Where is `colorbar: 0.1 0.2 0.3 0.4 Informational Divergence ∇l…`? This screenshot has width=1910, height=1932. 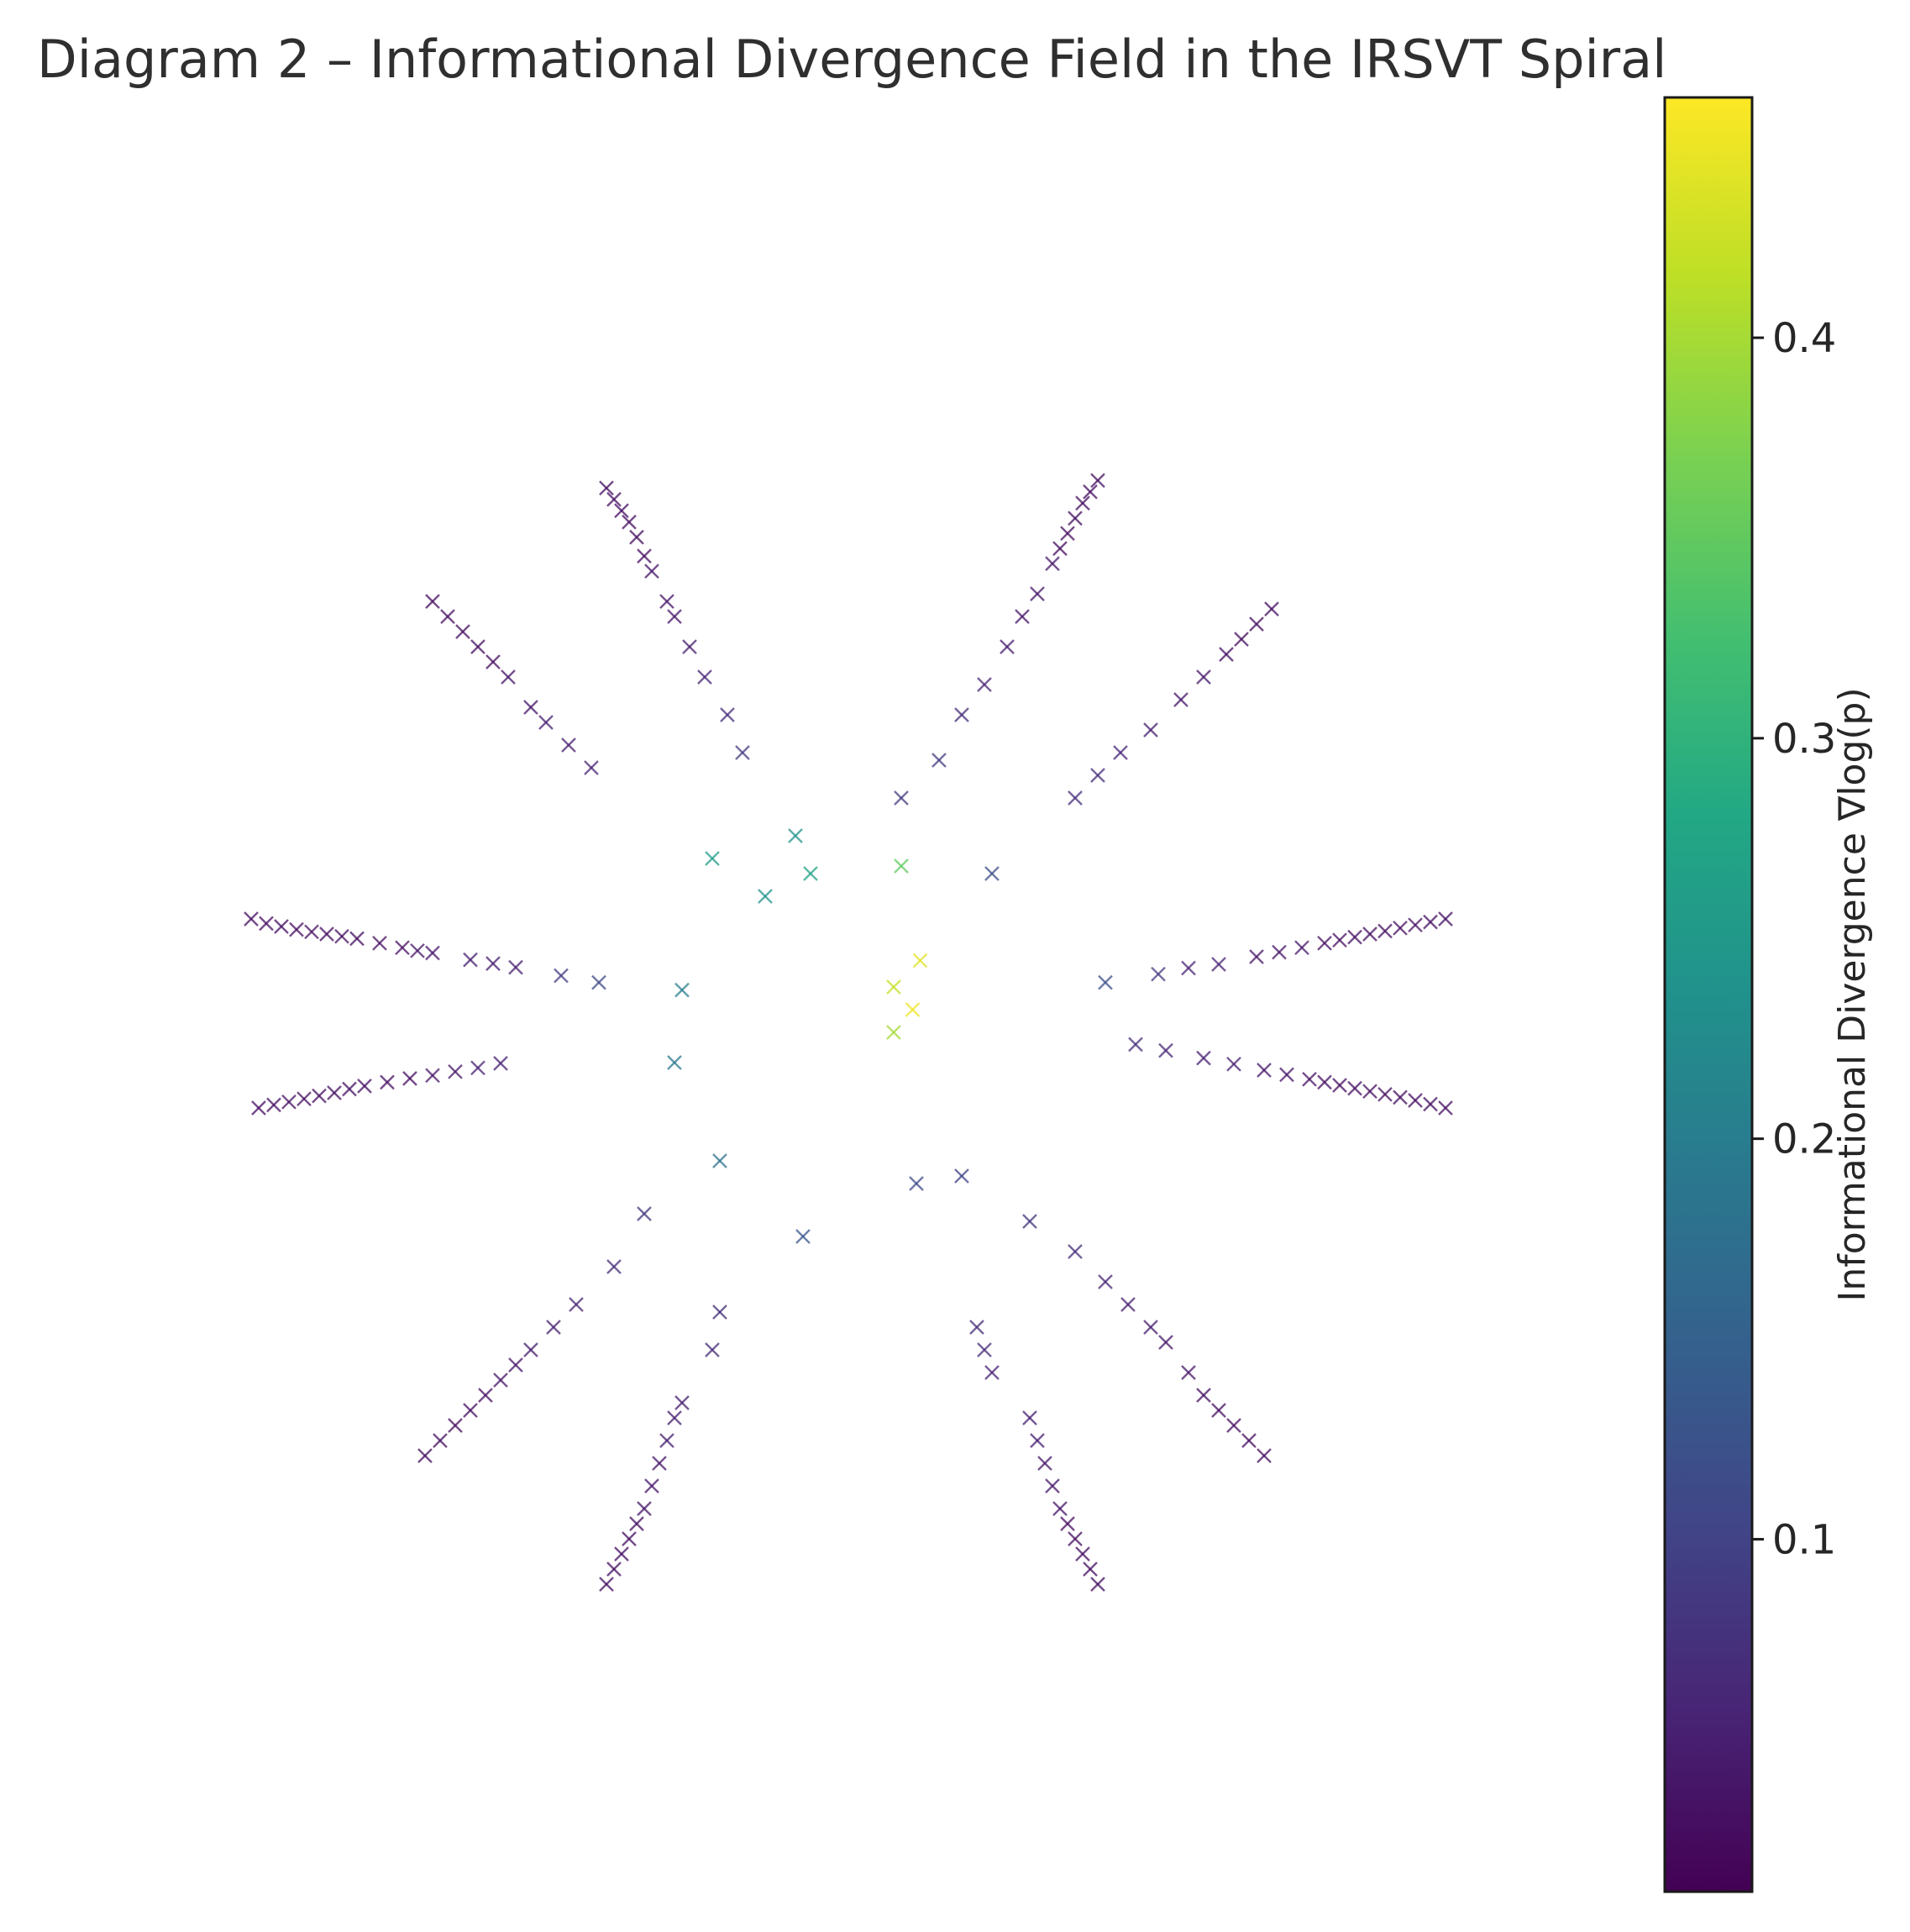 colorbar: 0.1 0.2 0.3 0.4 Informational Divergence ∇l… is located at coordinates (1768, 994).